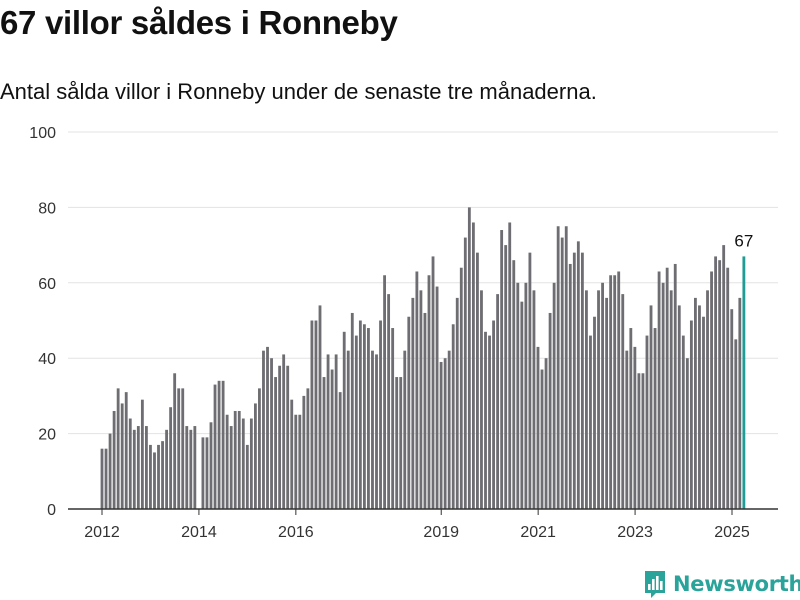 The image size is (800, 600). Describe the element at coordinates (199, 532) in the screenshot. I see `x-tick-label: 2014` at that location.